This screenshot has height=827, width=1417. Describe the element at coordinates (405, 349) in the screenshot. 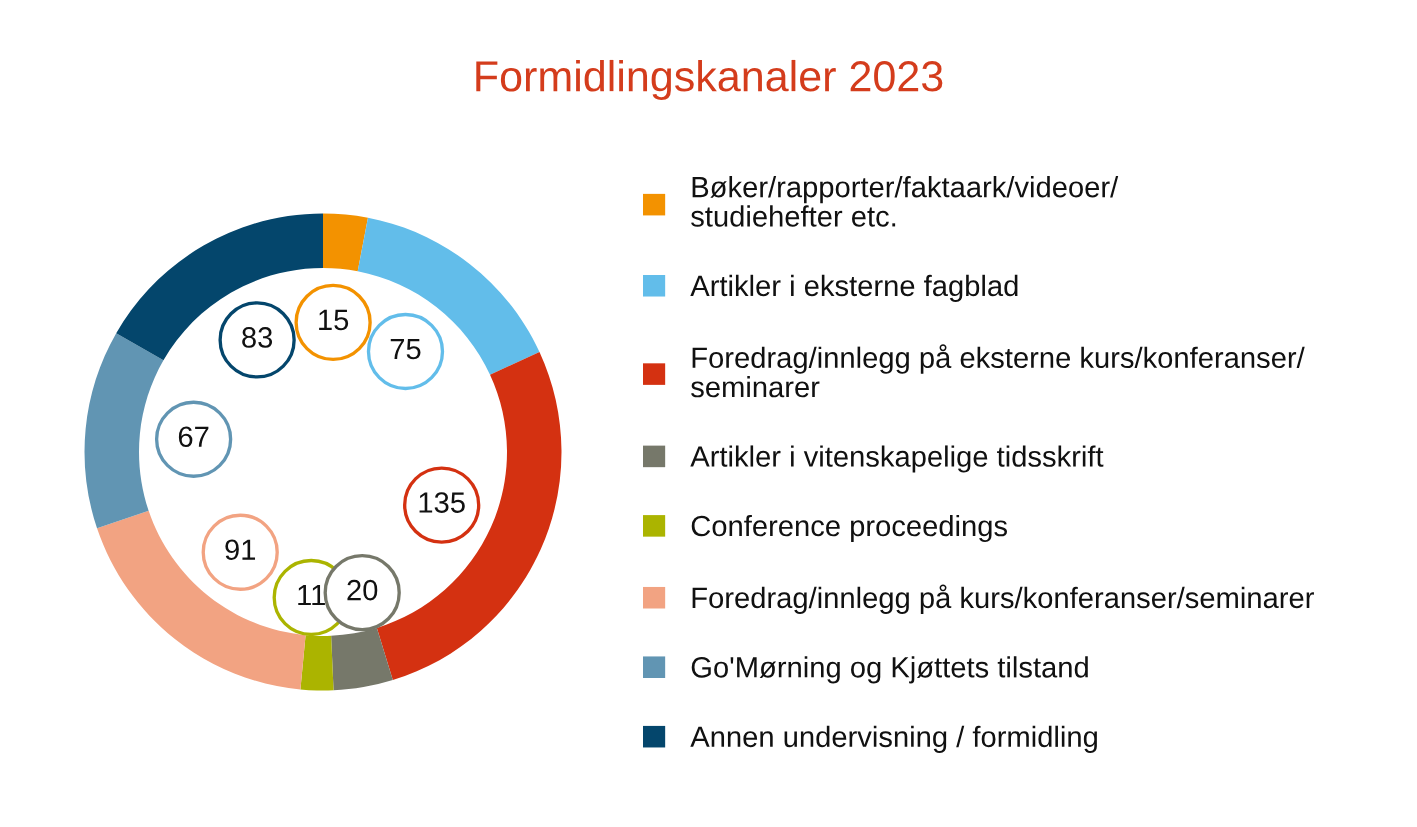

I see `data-label: 75` at that location.